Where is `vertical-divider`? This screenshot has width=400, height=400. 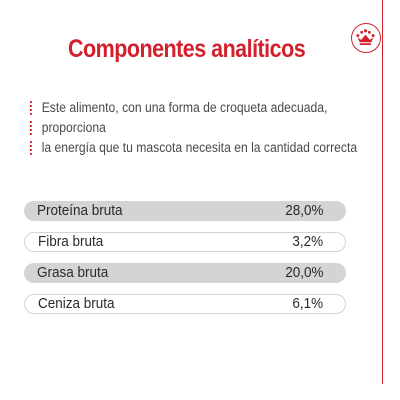
vertical-divider is located at coordinates (382, 192).